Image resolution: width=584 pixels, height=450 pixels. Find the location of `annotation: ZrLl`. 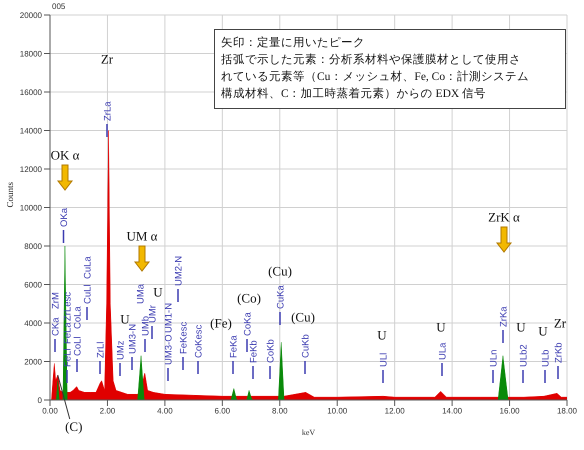

annotation: ZrLl is located at coordinates (100, 350).